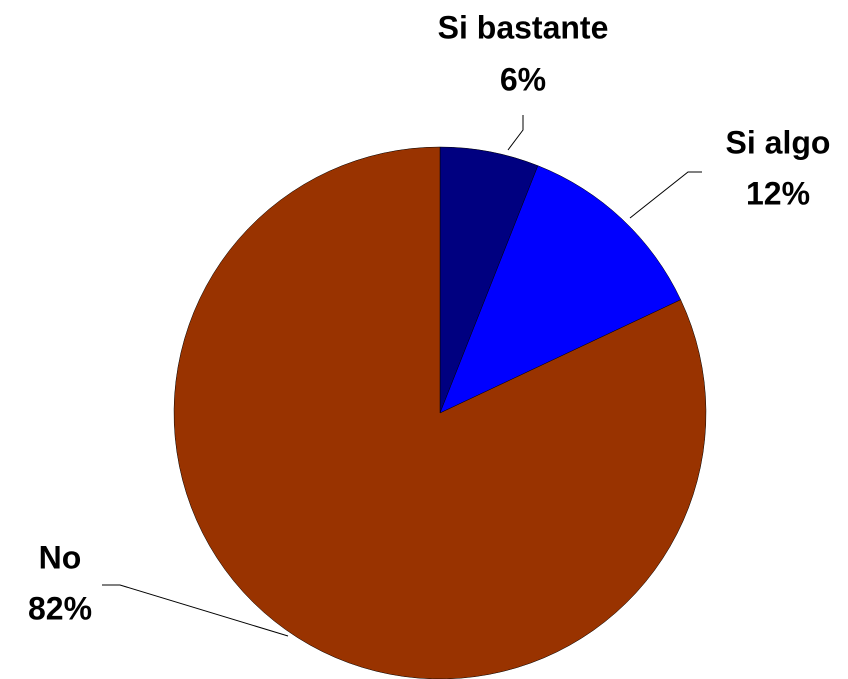 This screenshot has width=848, height=679. Describe the element at coordinates (60, 608) in the screenshot. I see `value-label: 82%` at that location.